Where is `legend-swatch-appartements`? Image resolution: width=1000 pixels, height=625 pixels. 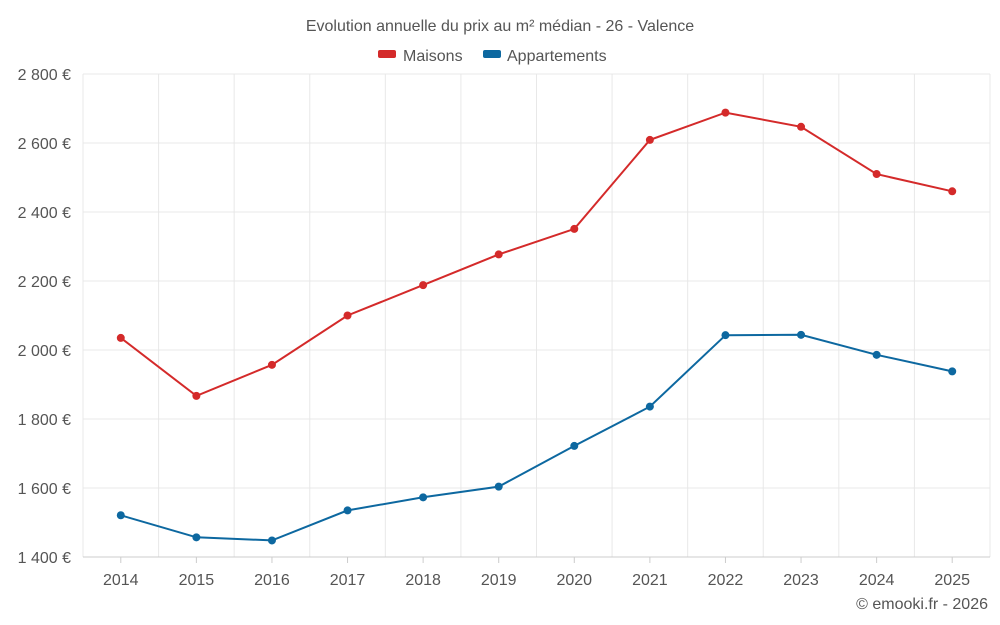 legend-swatch-appartements is located at coordinates (492, 54).